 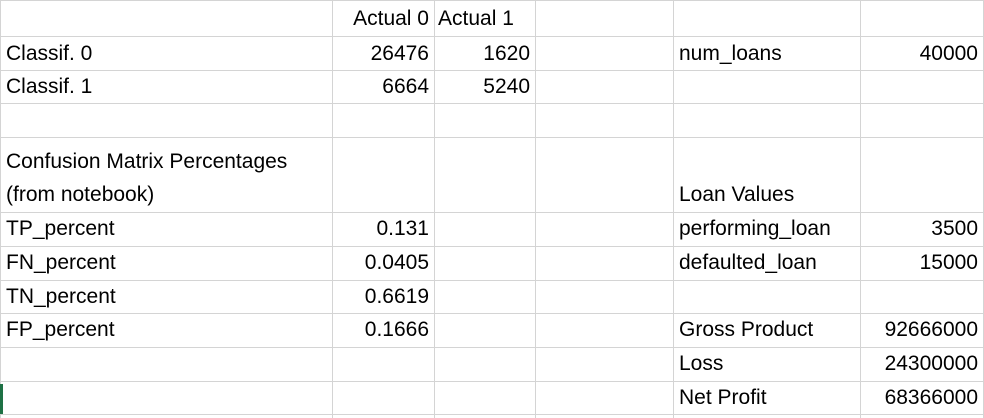 I want to click on cell-tn-percent-label: TN_percent, so click(x=61, y=296).